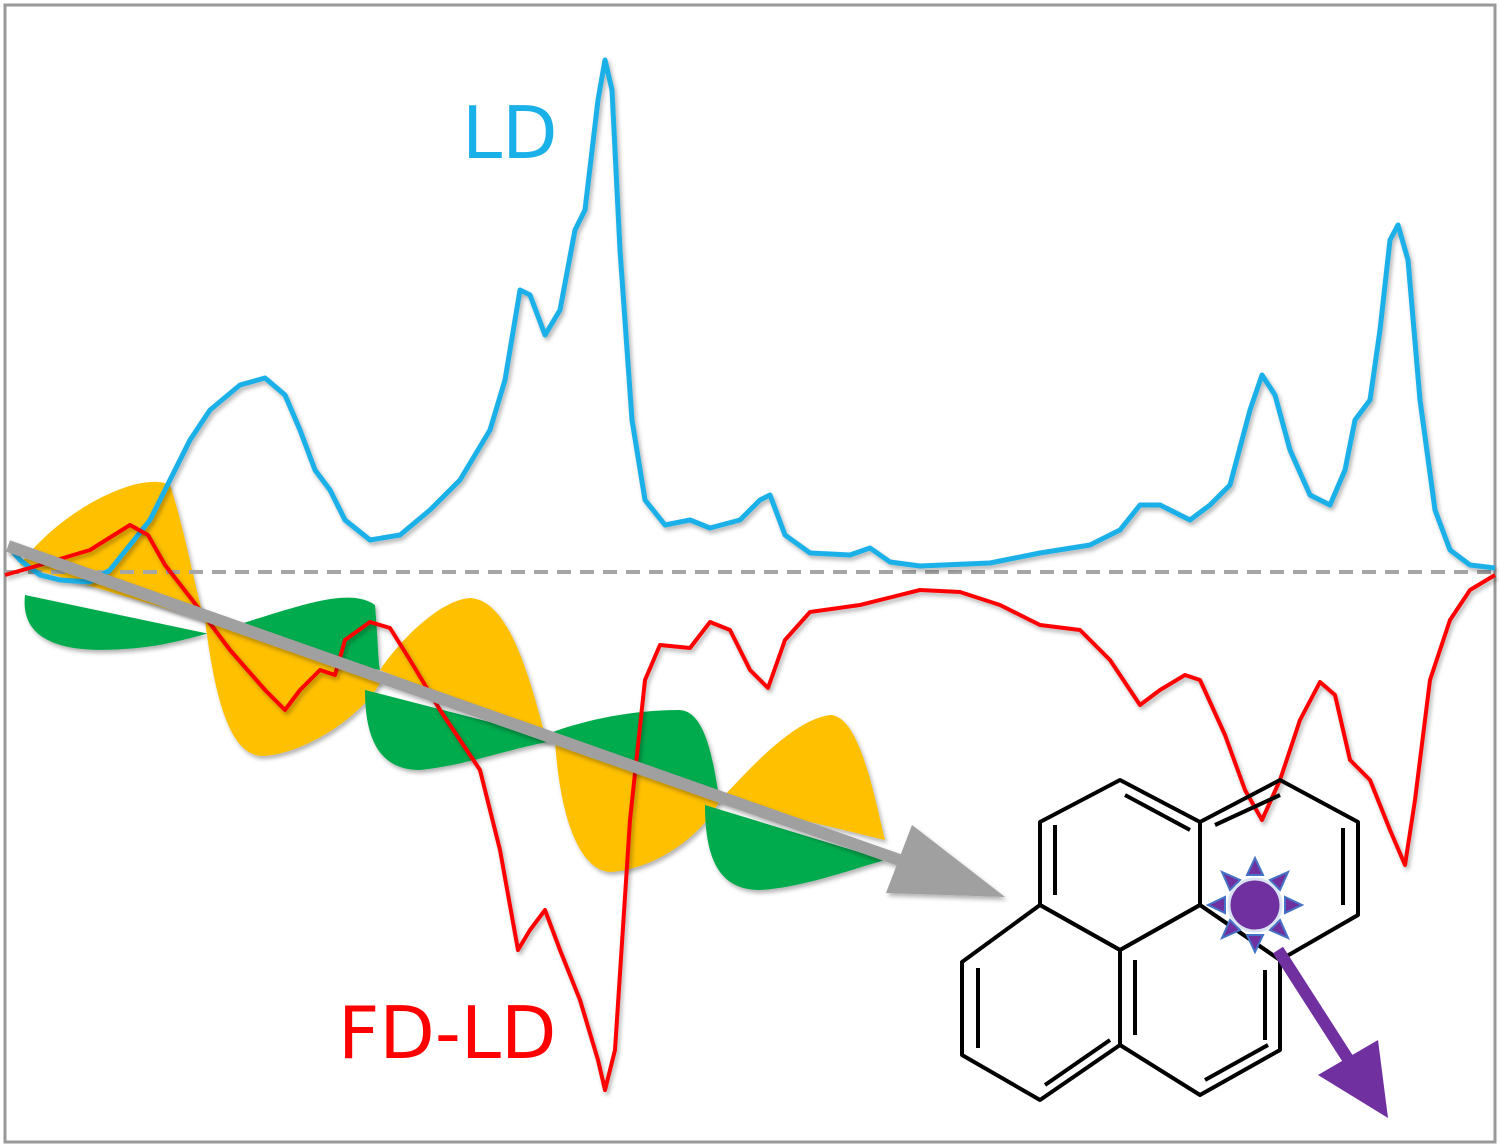 The image size is (1500, 1147). I want to click on fluorophore, so click(1296, 986).